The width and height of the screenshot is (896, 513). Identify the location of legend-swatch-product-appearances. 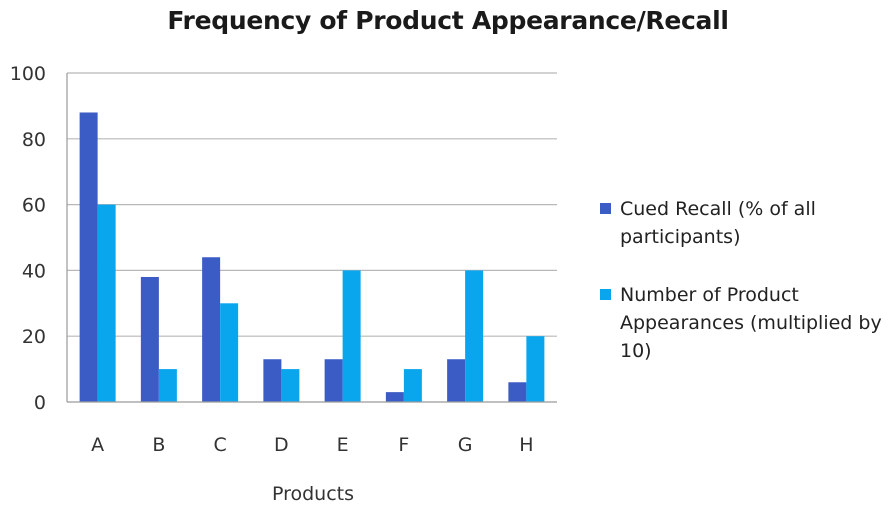
(605, 294).